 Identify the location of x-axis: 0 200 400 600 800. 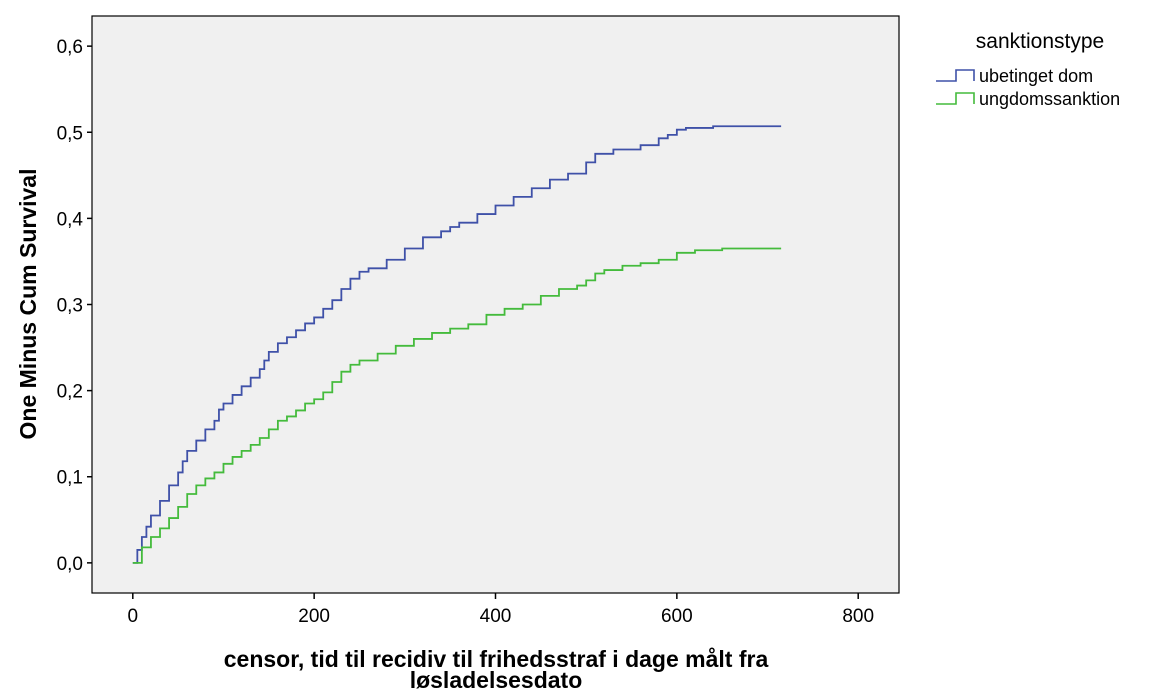
(501, 610).